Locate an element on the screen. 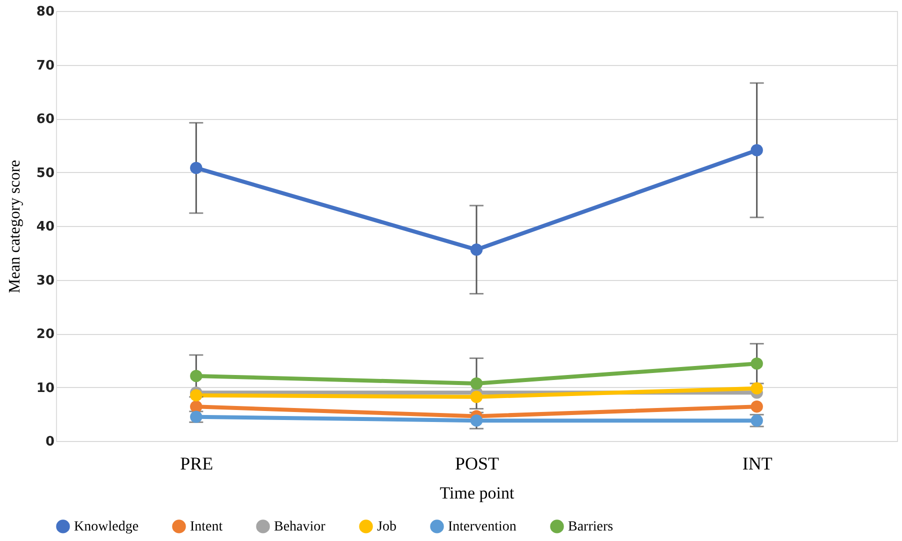 This screenshot has width=902, height=541. y-tick-label: 0 is located at coordinates (49, 442).